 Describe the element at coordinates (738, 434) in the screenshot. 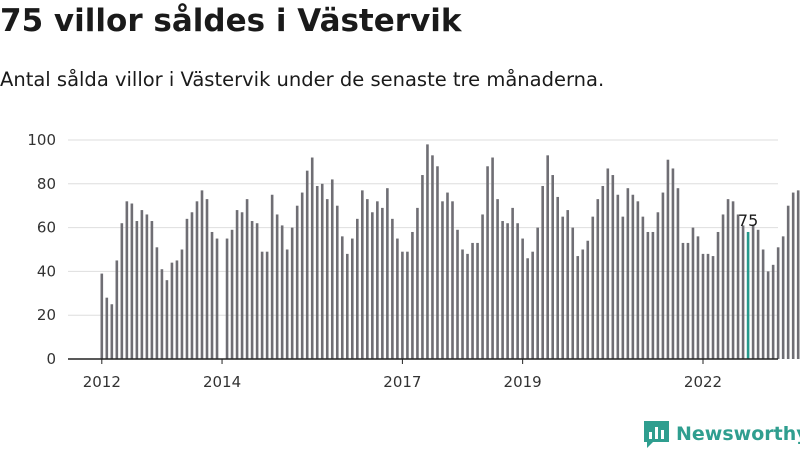

I see `brand-name: Newsworthy` at that location.